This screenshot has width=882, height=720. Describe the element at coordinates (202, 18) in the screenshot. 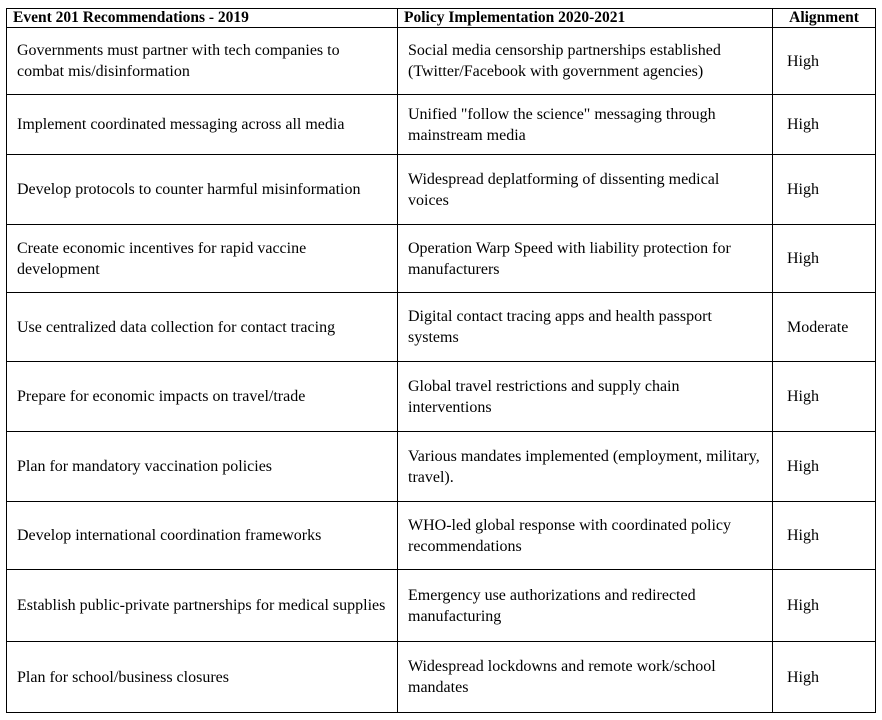

I see `header-cell: Event 201 Recommendations - 2019` at that location.